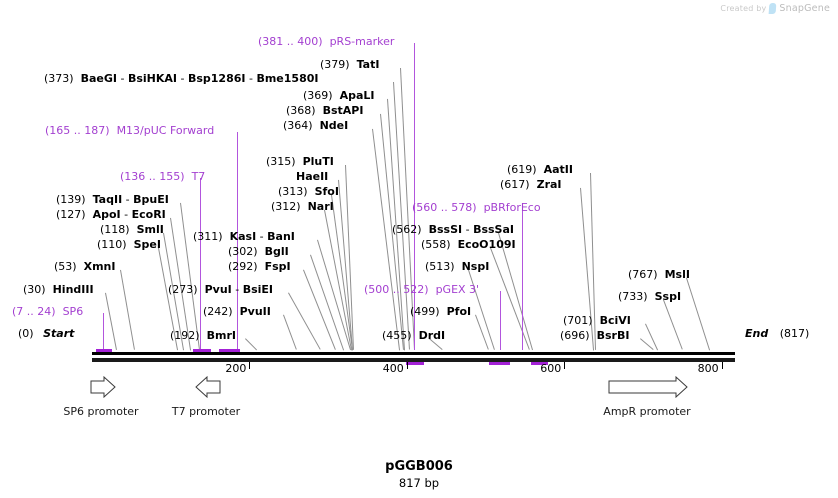 This screenshot has height=498, width=838. Describe the element at coordinates (315, 126) in the screenshot. I see `enzyme-label: (364) NdeI` at that location.